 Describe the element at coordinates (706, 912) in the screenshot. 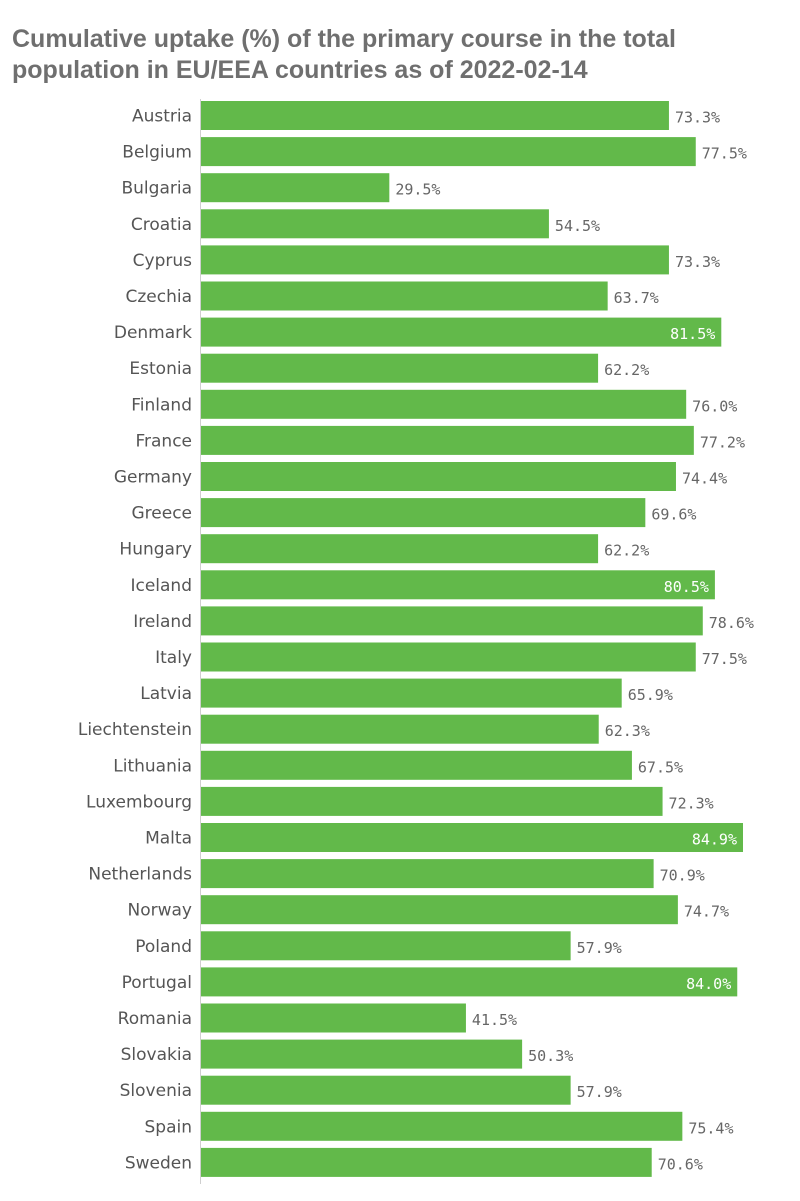

I see `data-label: 74.7%` at that location.